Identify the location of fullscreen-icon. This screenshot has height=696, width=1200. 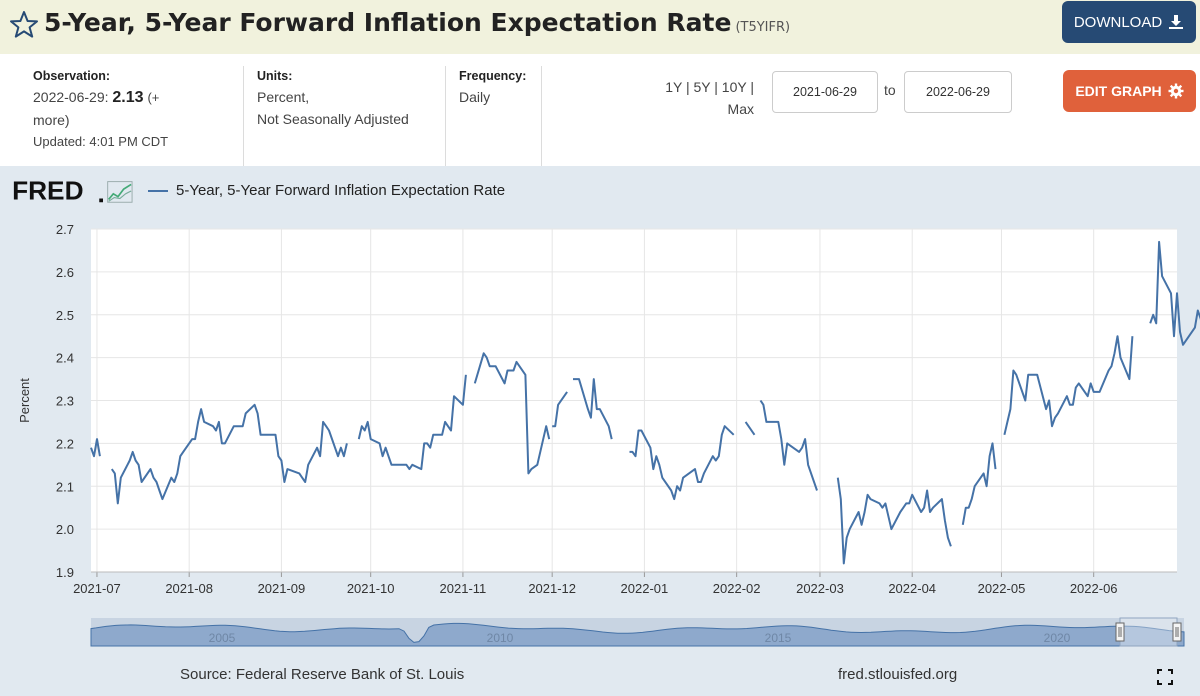
(1165, 677).